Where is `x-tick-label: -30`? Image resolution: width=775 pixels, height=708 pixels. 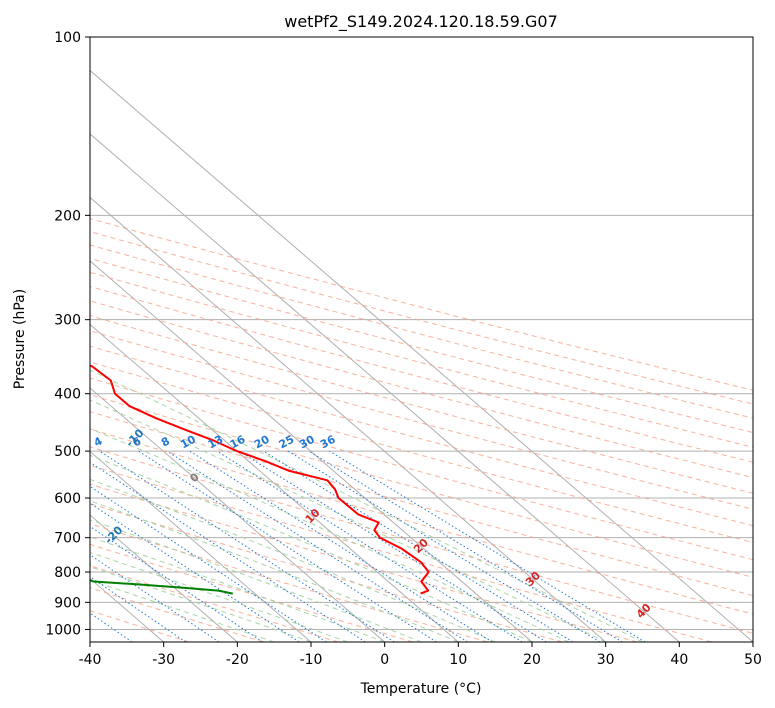
x-tick-label: -30 is located at coordinates (163, 660).